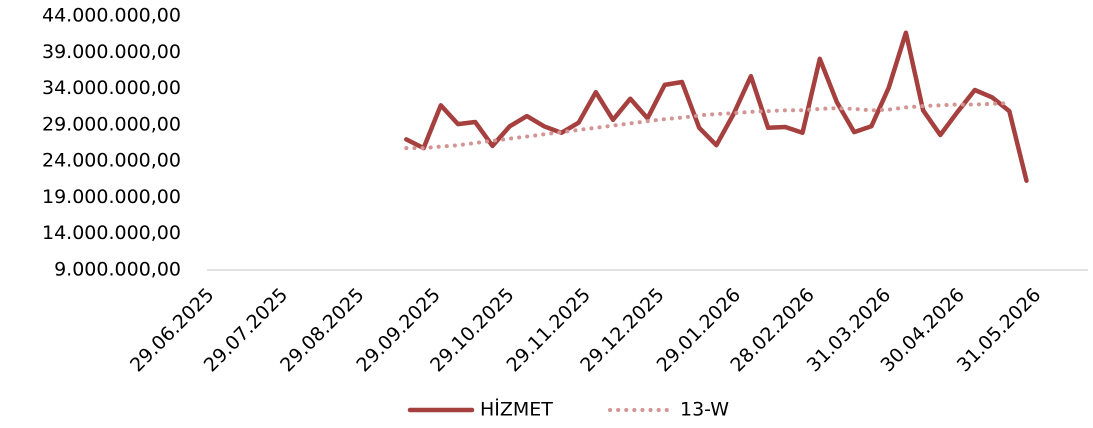  I want to click on y-tick-label: 29.000.000,00, so click(111, 124).